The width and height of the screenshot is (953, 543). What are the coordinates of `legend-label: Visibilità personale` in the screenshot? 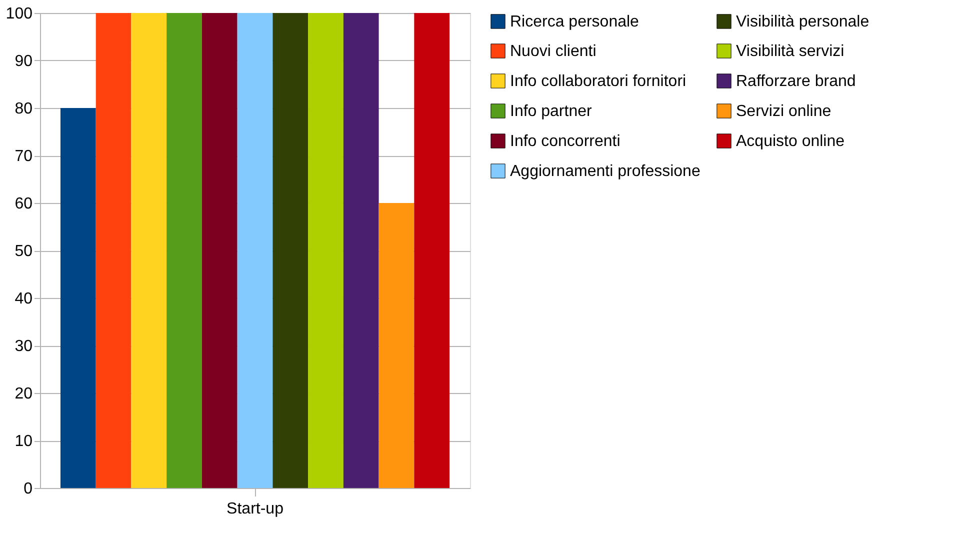 It's located at (803, 21).